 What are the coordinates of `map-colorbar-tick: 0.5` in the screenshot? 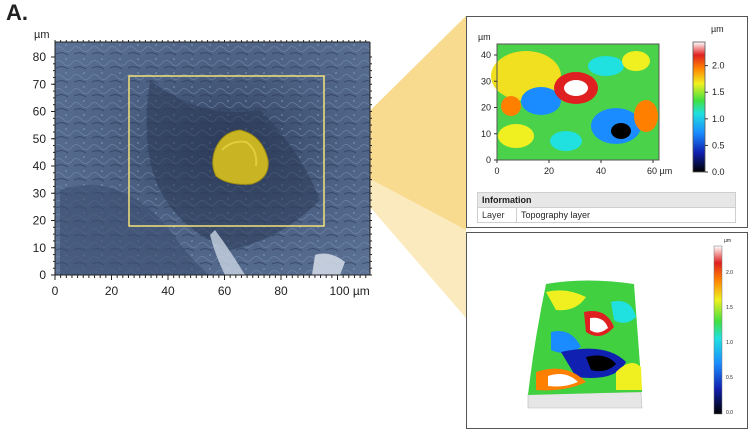 It's located at (718, 145).